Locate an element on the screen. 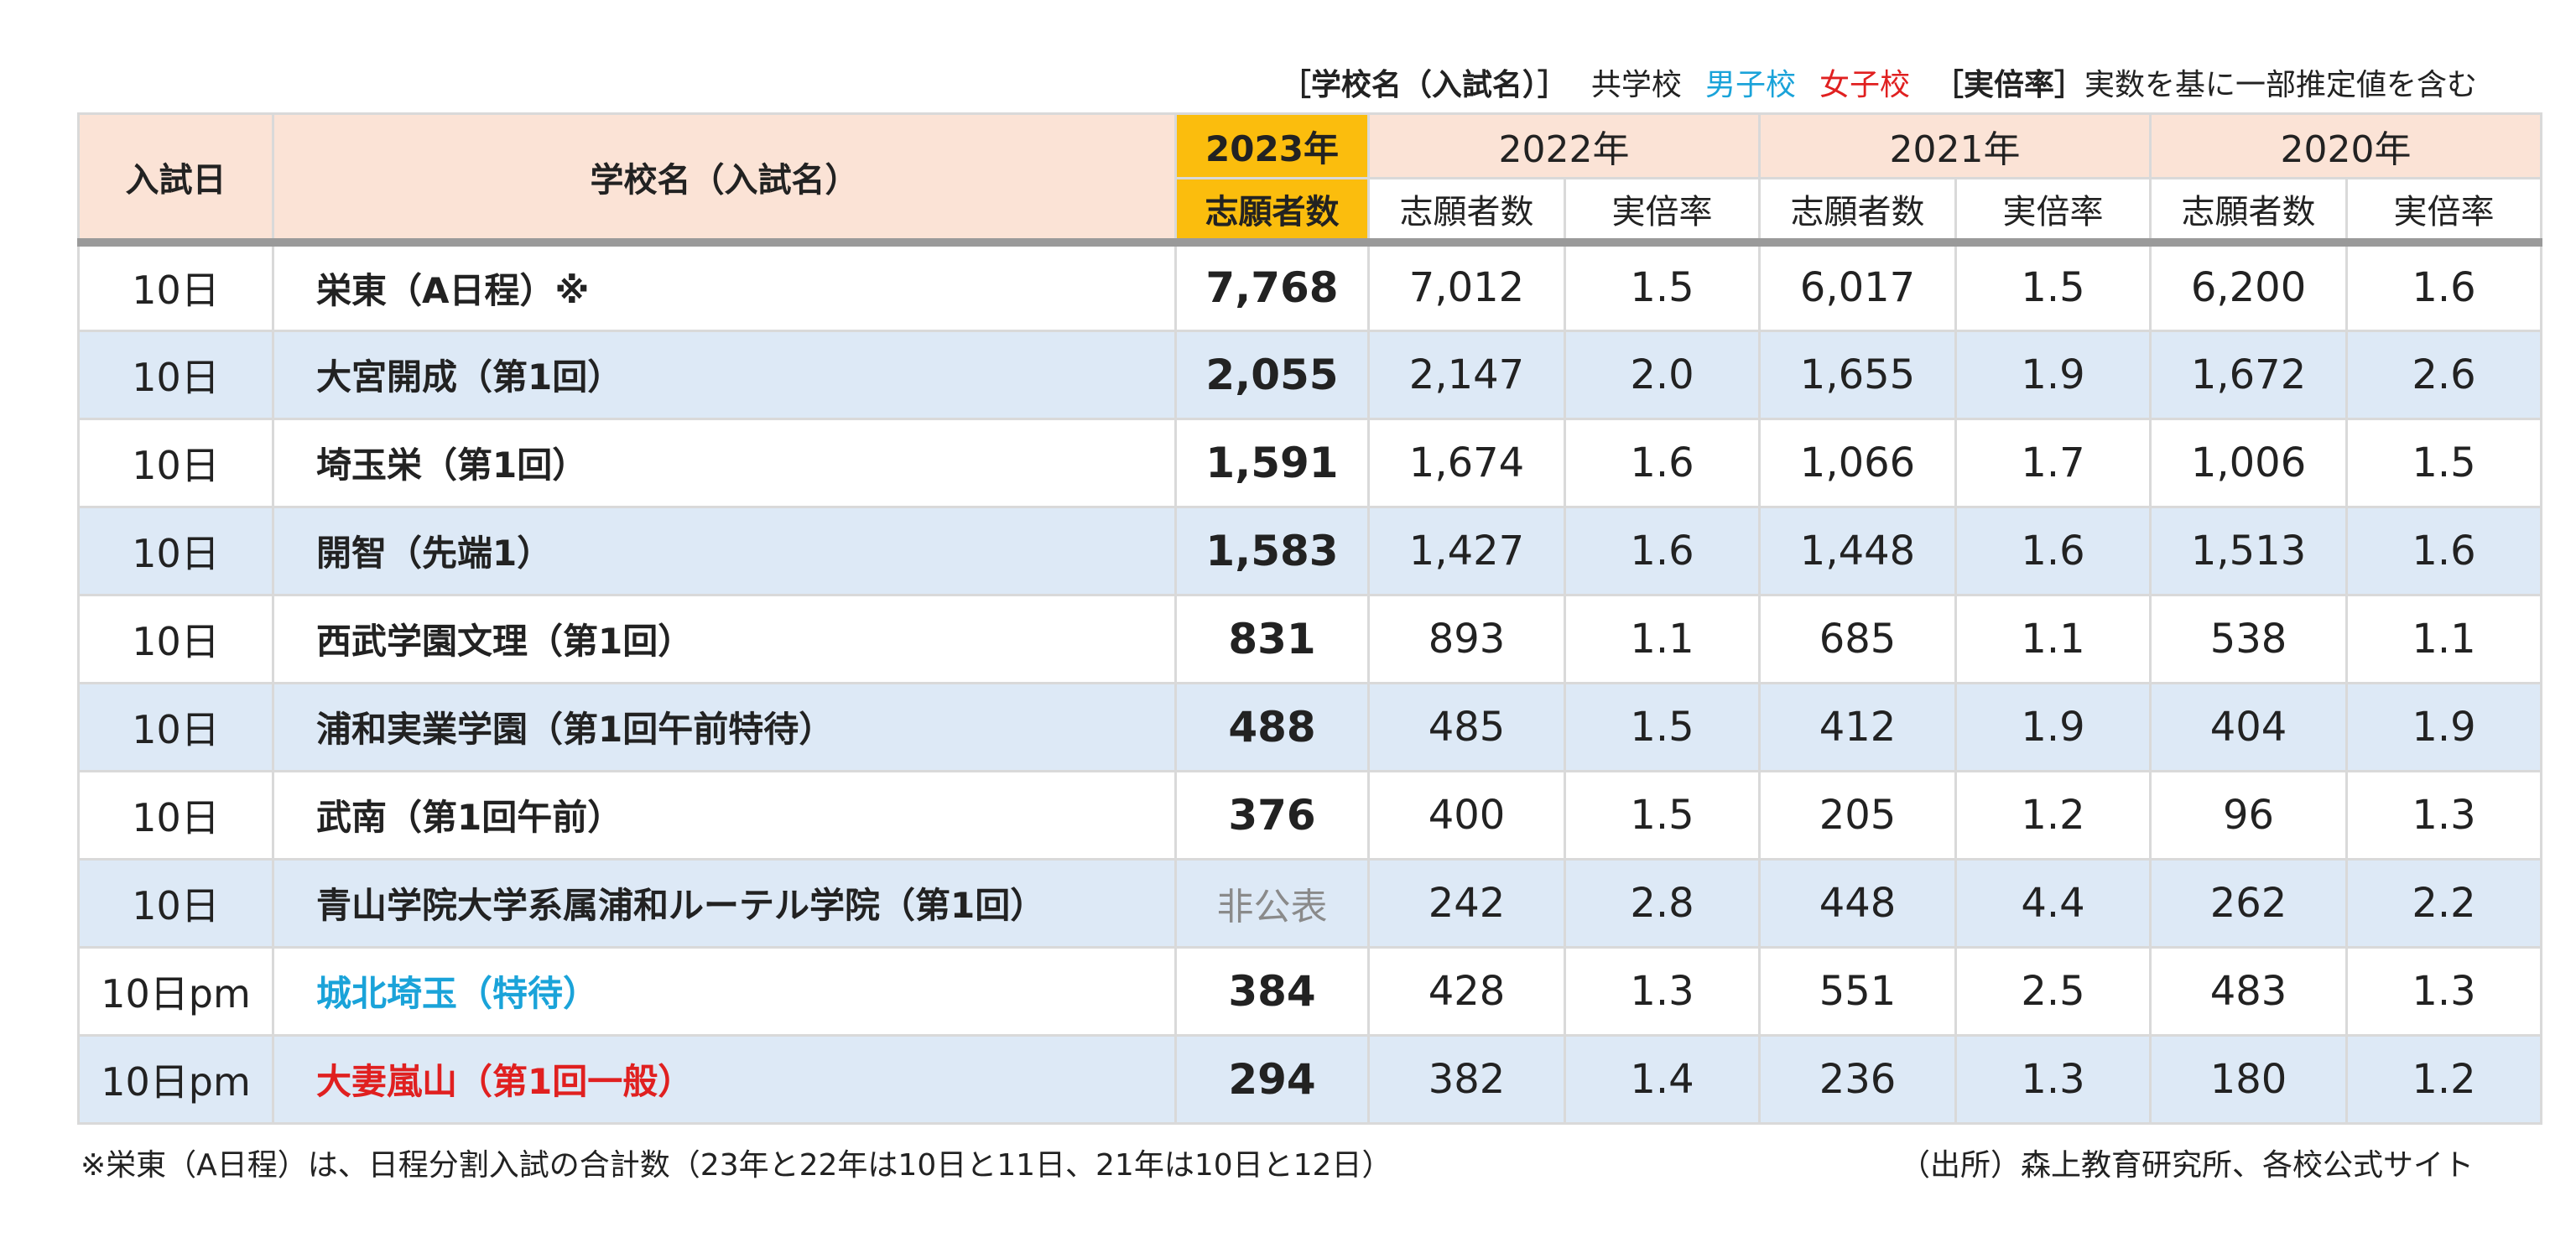  header-2023-applicants: 志願者数 is located at coordinates (1272, 210).